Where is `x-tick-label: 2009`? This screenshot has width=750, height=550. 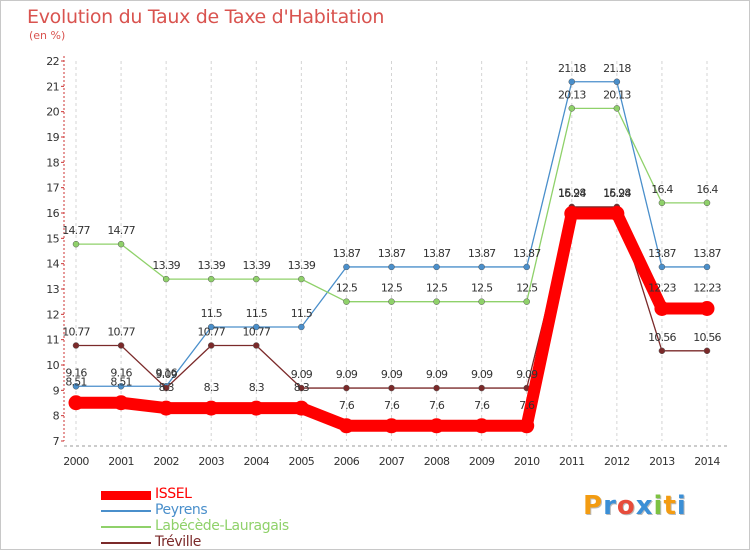
x-tick-label: 2009 is located at coordinates (482, 461).